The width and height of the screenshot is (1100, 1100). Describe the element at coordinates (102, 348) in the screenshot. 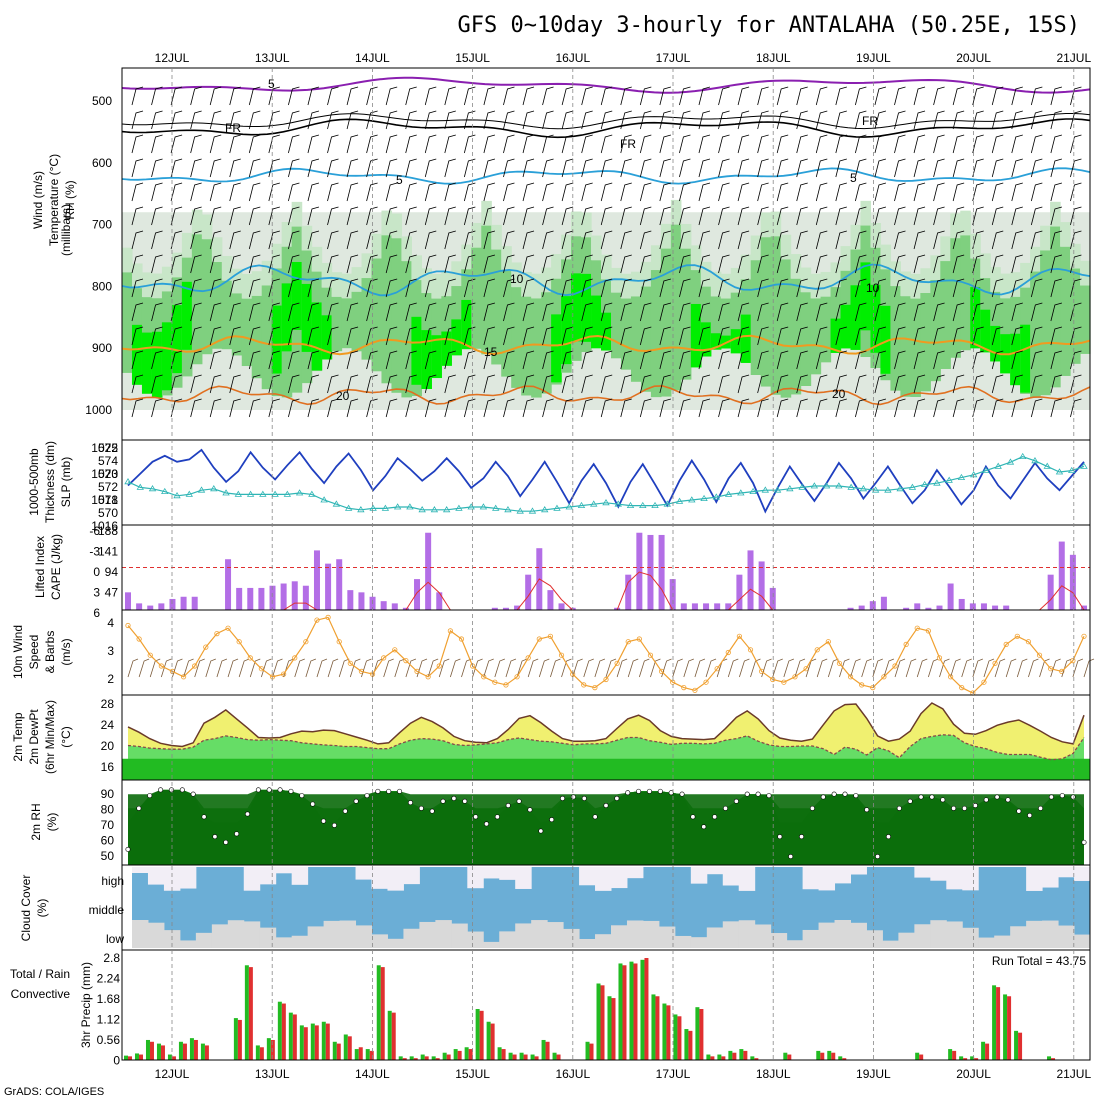

I see `upper-ytick: 900` at that location.